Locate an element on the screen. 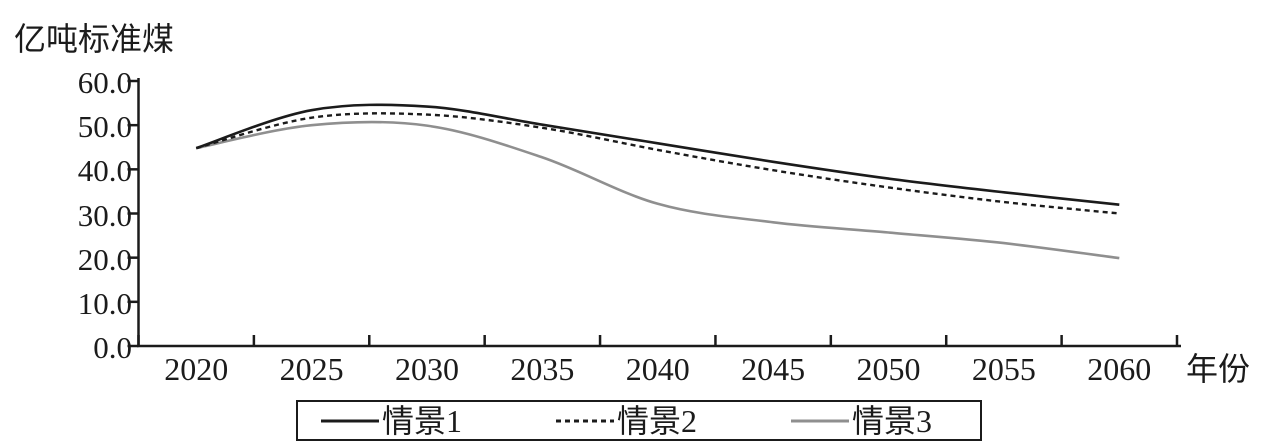  x-tick-label: 2030 is located at coordinates (426, 369).